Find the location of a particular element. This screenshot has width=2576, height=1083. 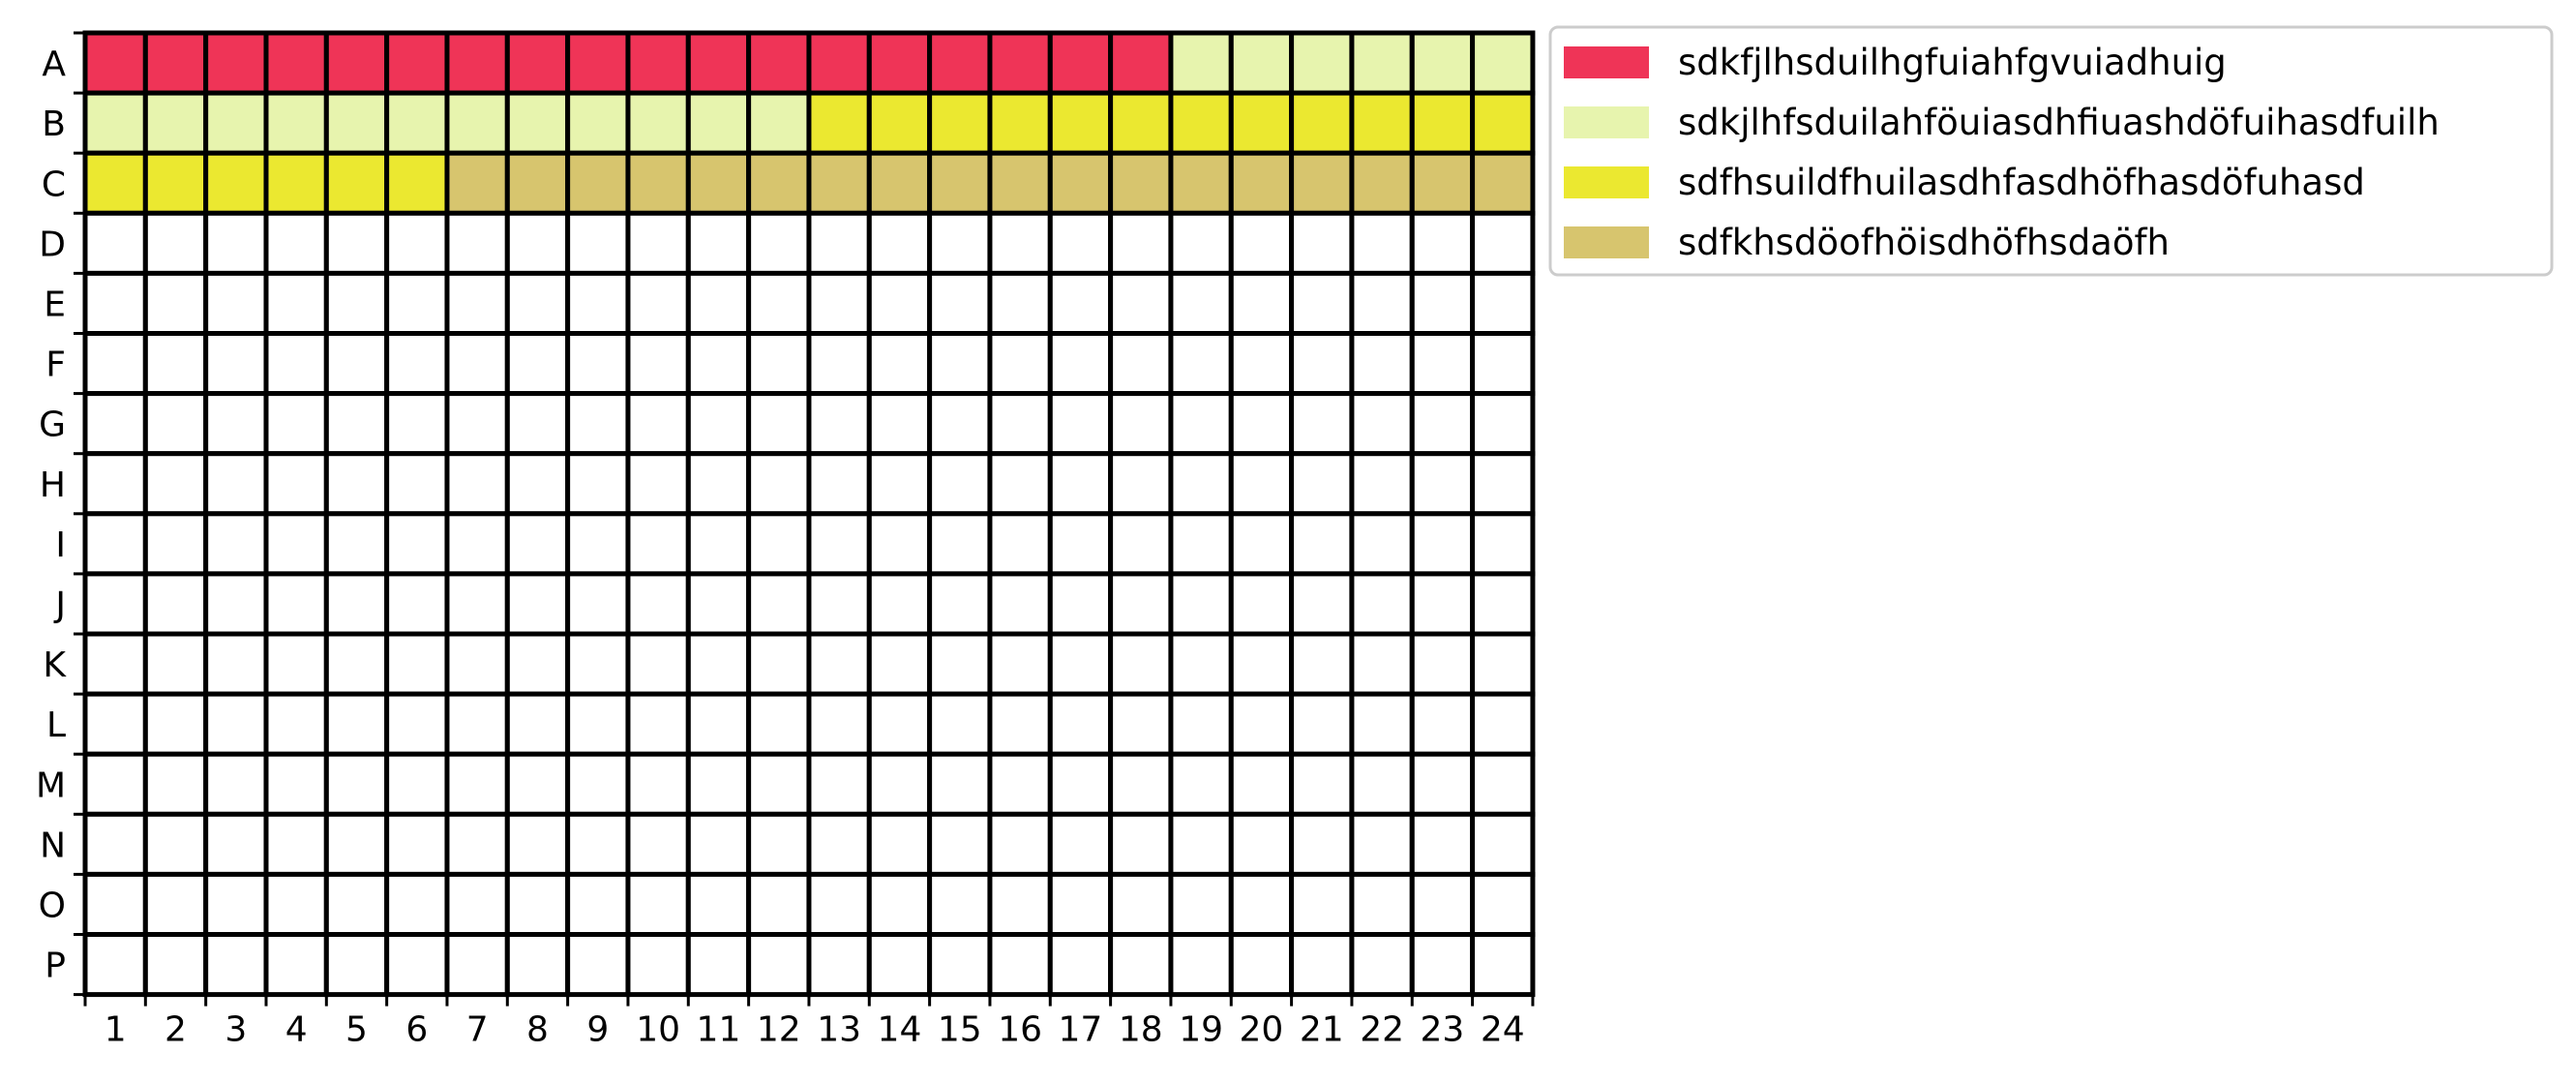

well-cell-B13 is located at coordinates (839, 123).